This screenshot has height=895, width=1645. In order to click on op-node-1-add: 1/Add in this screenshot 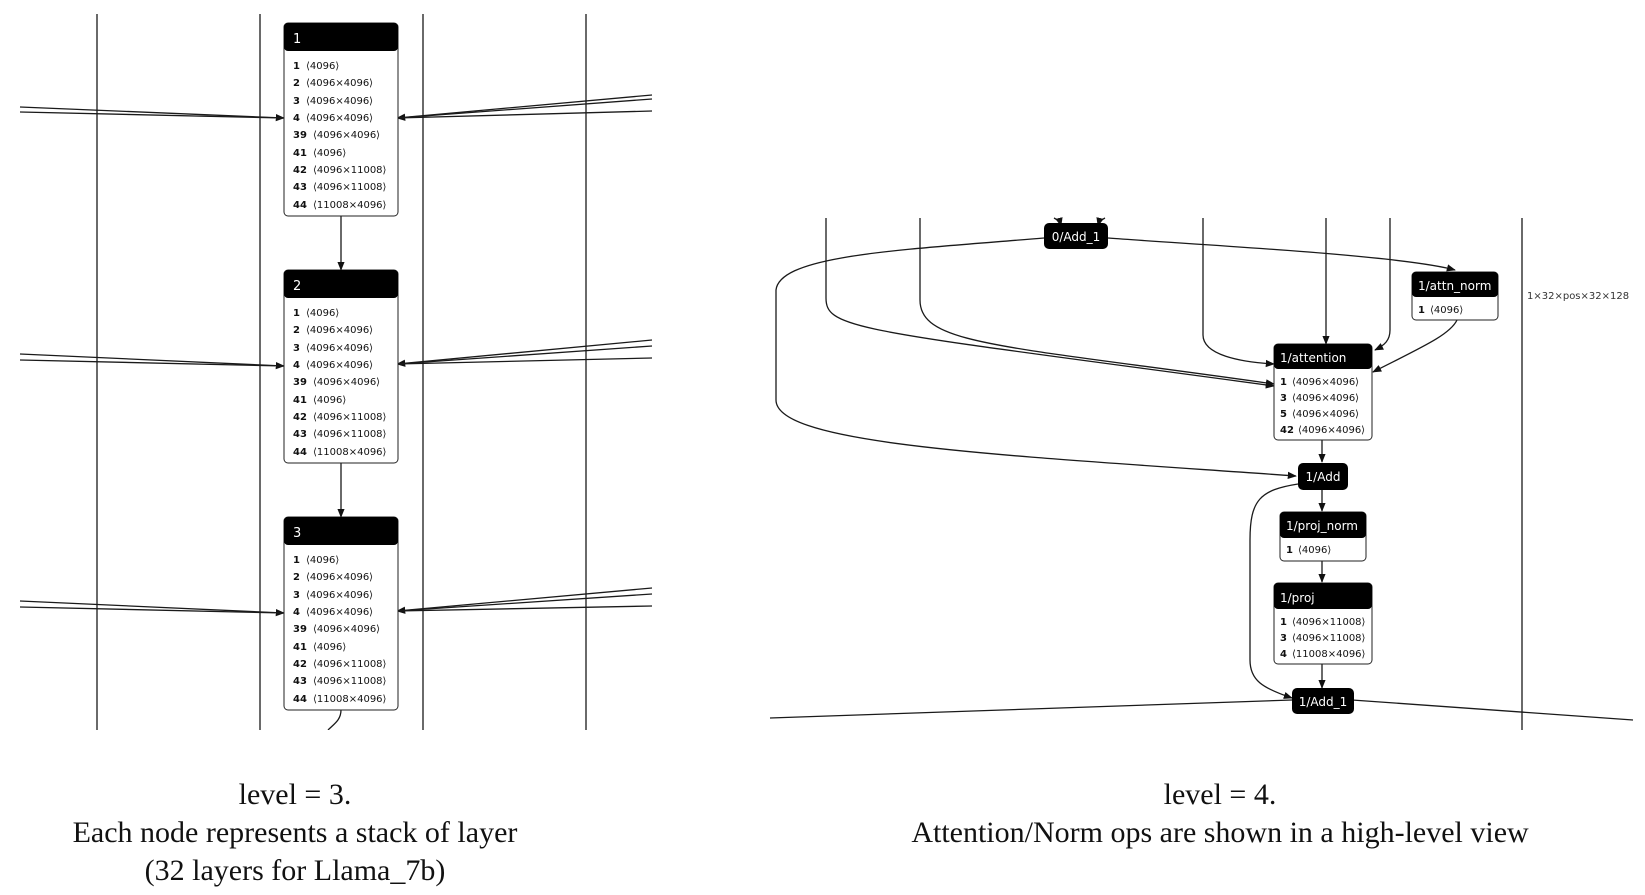, I will do `click(1323, 476)`.